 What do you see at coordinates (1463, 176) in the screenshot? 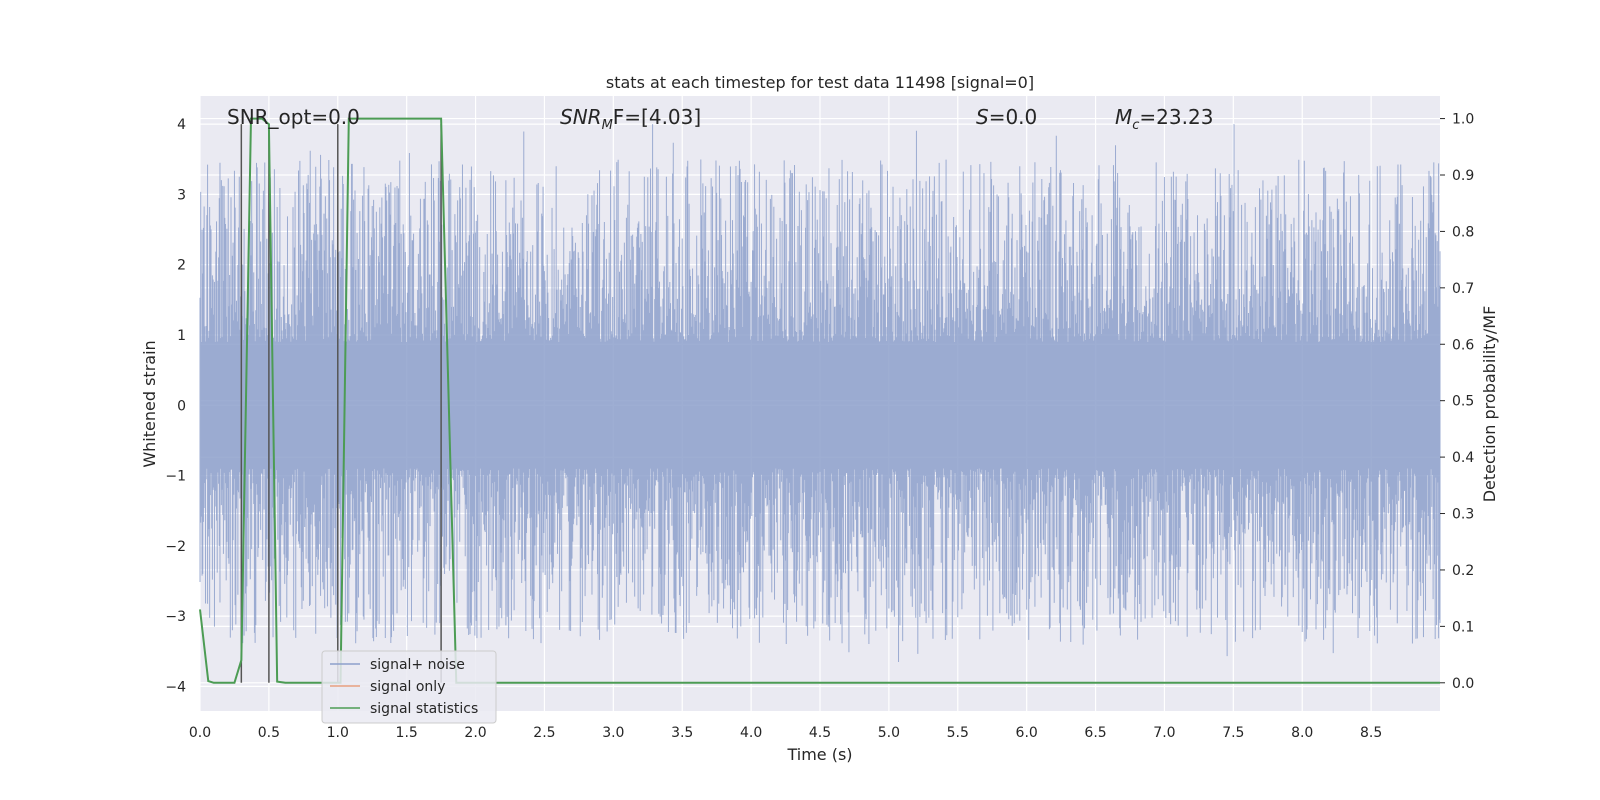
I see `y-right-tick-label: 0.9` at bounding box center [1463, 176].